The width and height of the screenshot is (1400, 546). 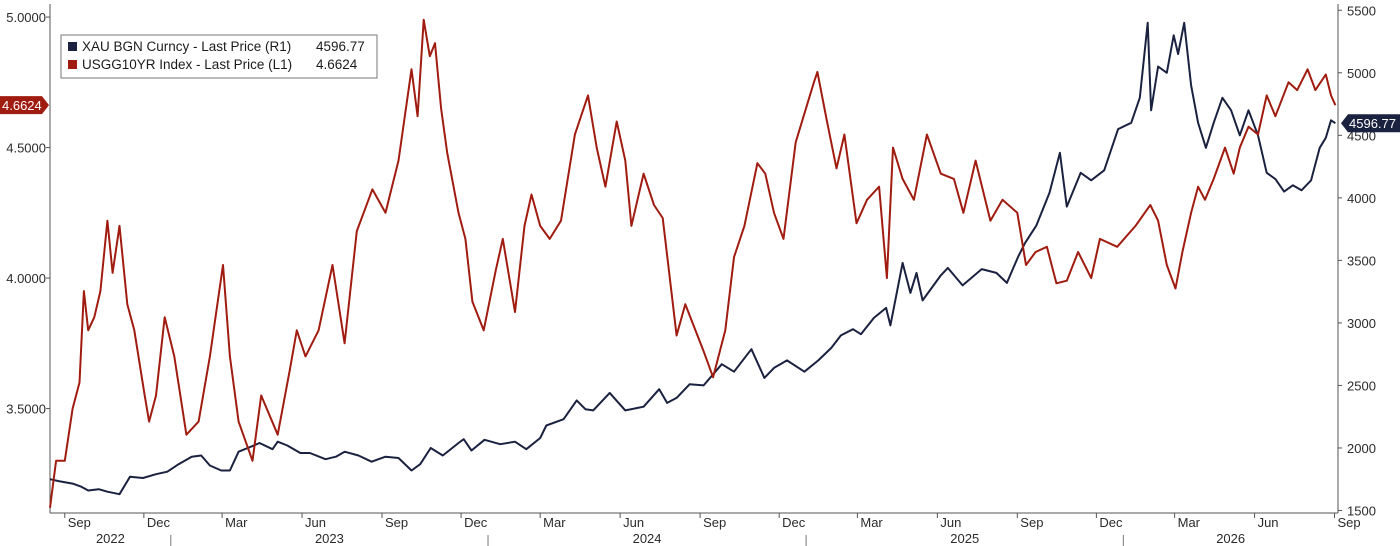 I want to click on left-value-tag-text: 4.6624, so click(x=22, y=105).